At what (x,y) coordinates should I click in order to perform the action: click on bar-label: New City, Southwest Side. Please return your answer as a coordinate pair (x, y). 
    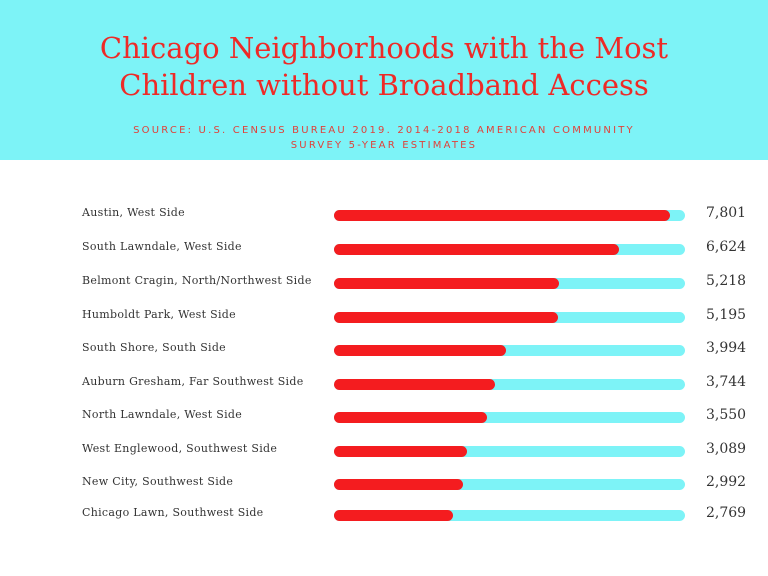
    Looking at the image, I should click on (158, 481).